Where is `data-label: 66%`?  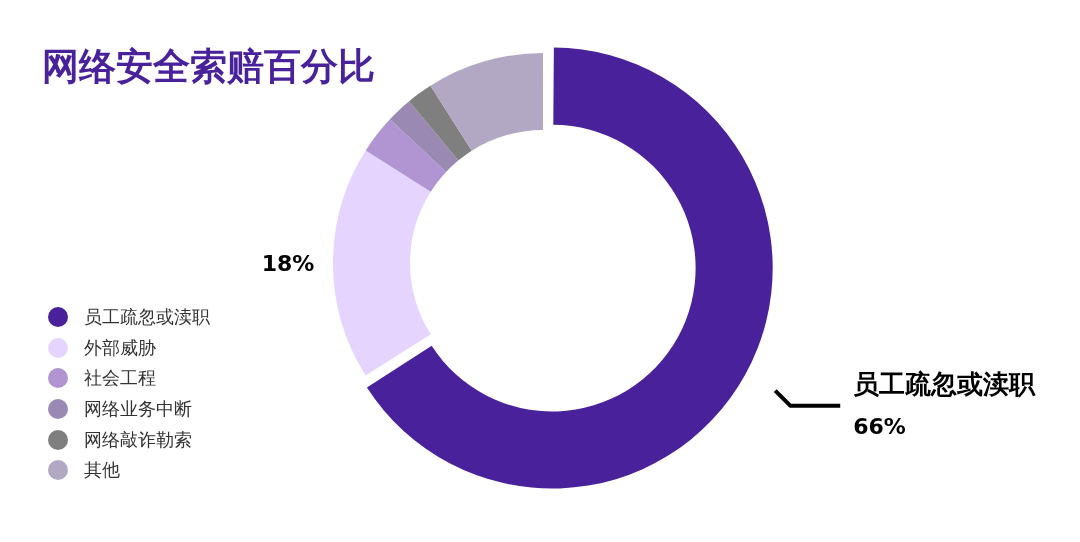 data-label: 66% is located at coordinates (879, 427).